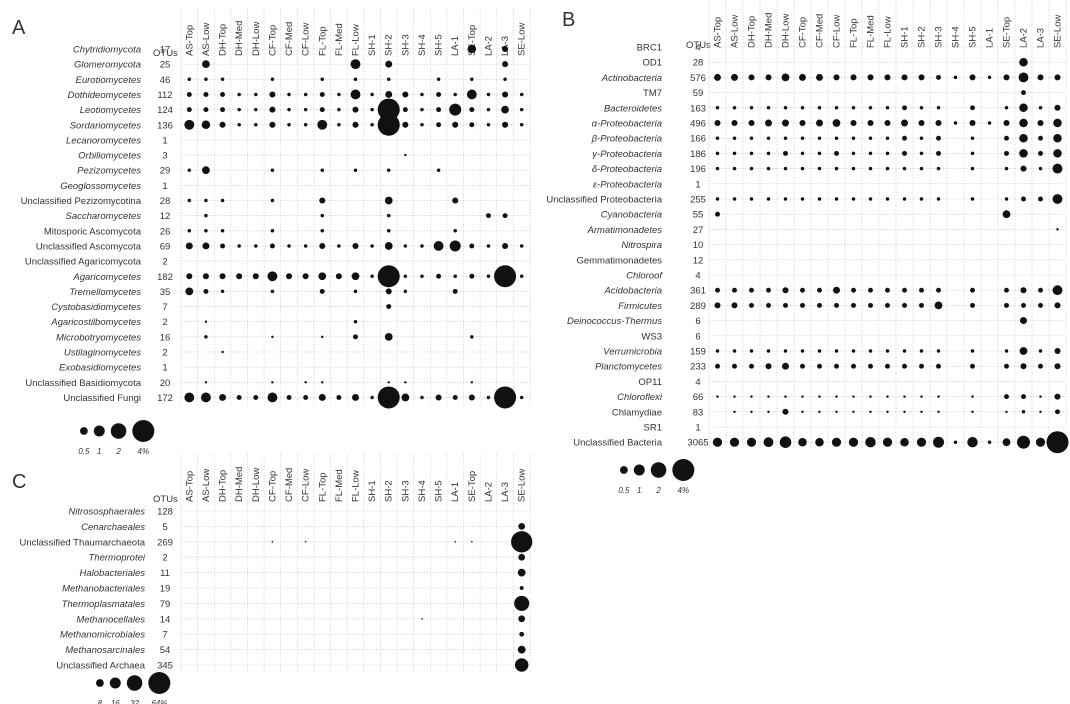  Describe the element at coordinates (472, 40) in the screenshot. I see `column-label: SE-Top` at that location.